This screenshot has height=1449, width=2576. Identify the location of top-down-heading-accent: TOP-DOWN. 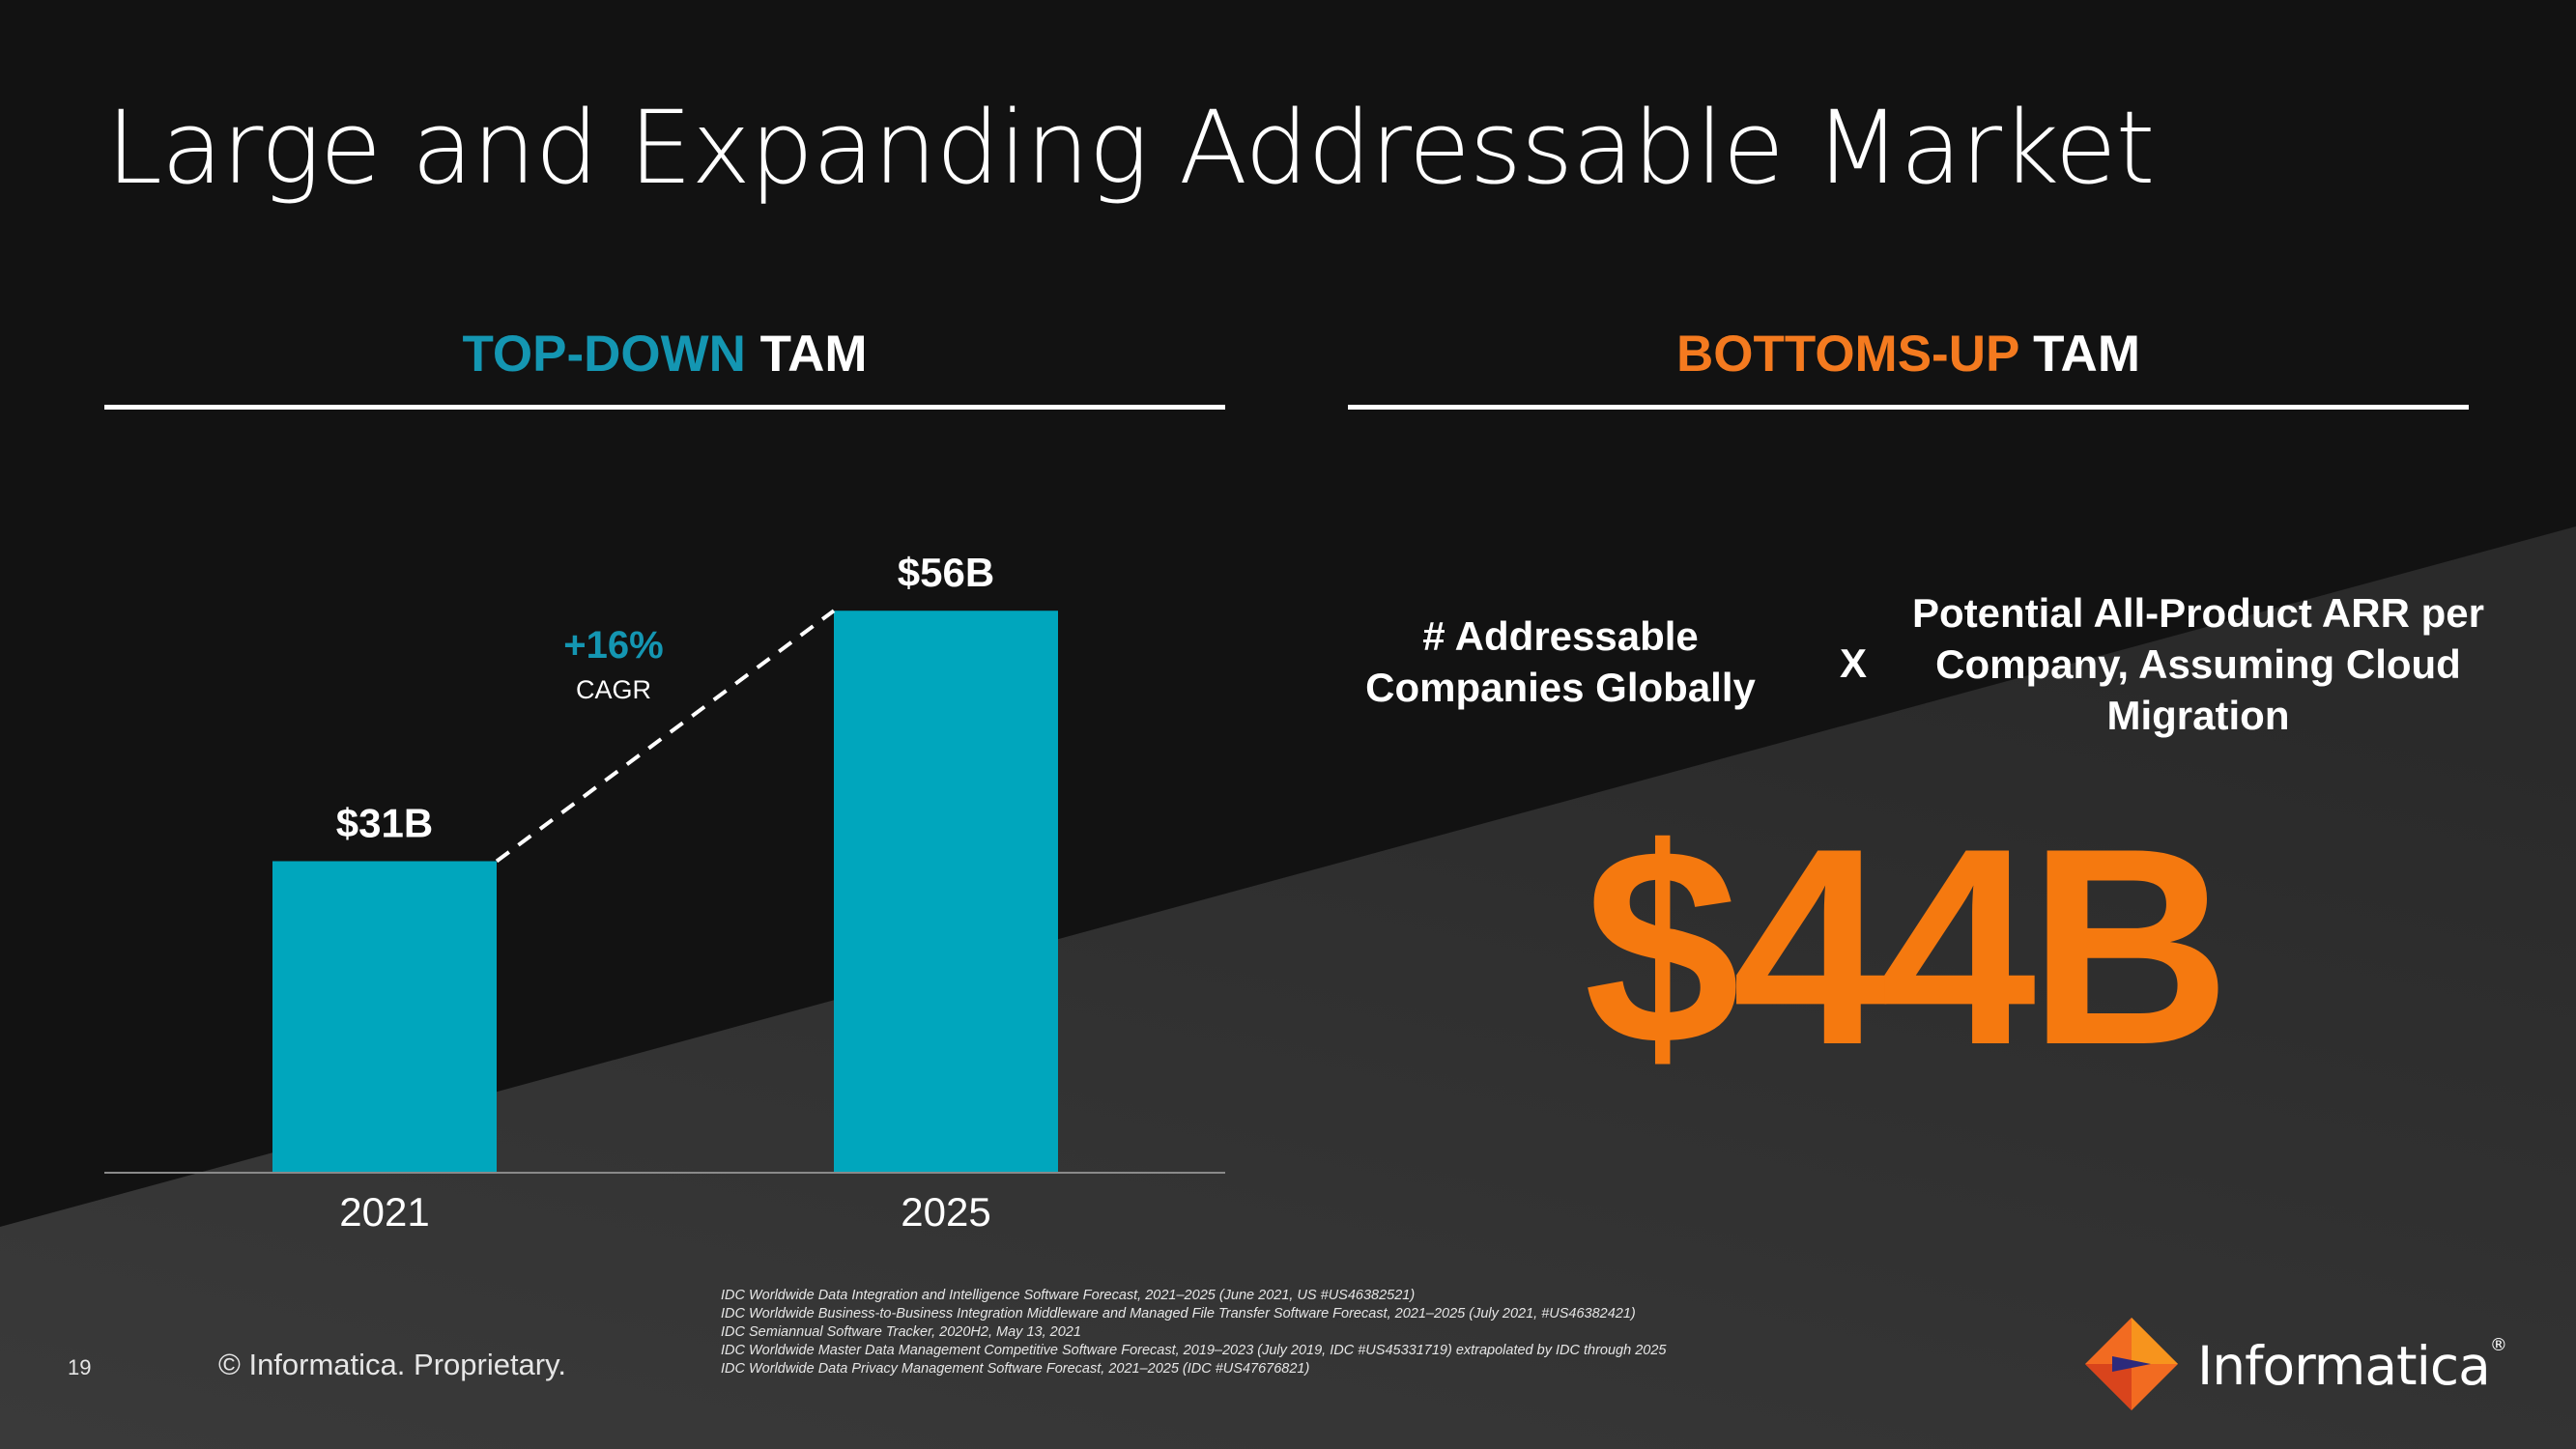
(604, 354).